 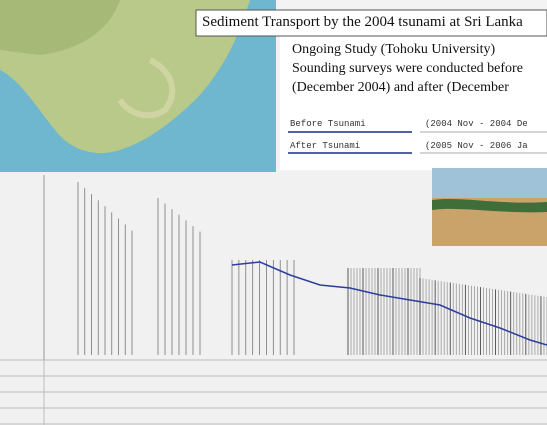 I want to click on survey-label: After Tsunami, so click(x=325, y=146).